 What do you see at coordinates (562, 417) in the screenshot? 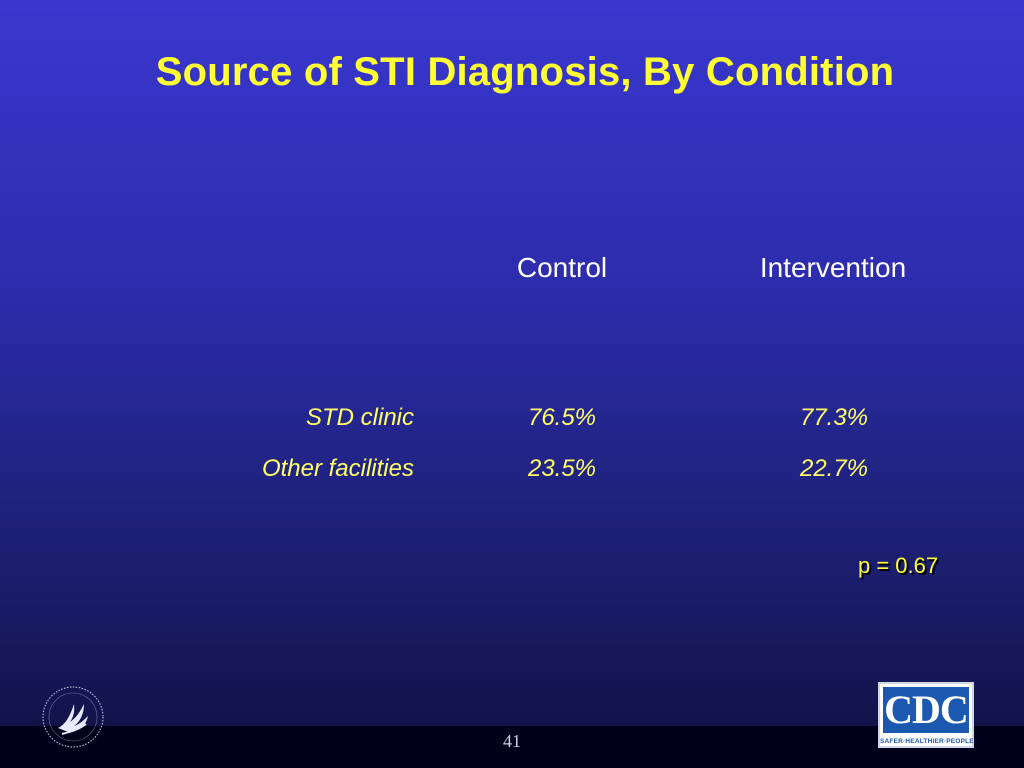
I see `cell-control-std-clinic: 76.5%` at bounding box center [562, 417].